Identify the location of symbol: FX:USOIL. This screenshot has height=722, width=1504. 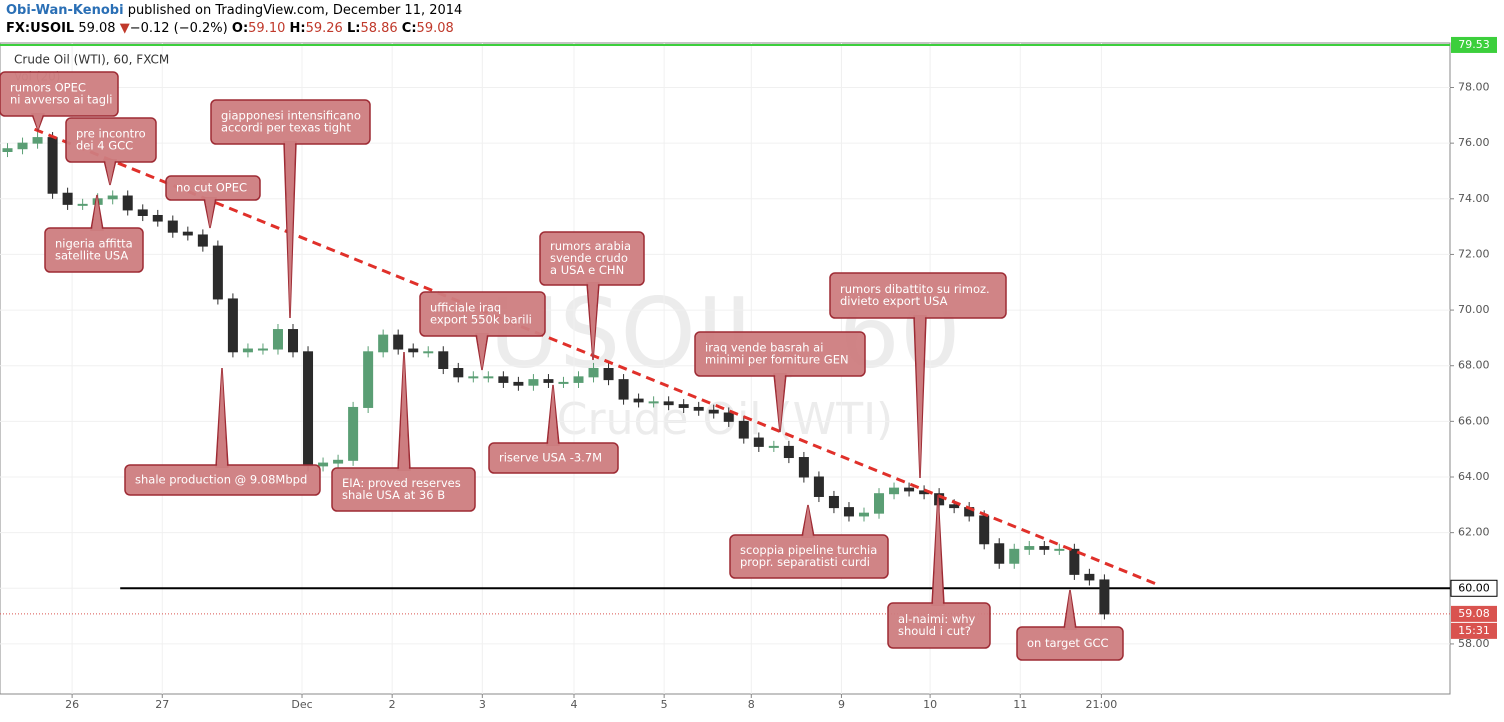
(40, 28).